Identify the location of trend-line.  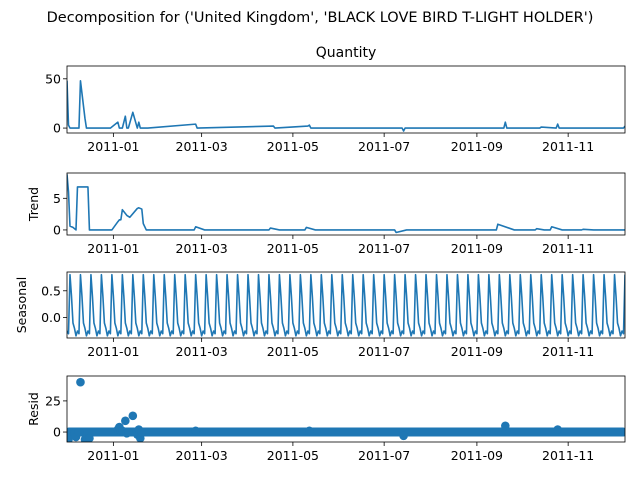
(346, 204).